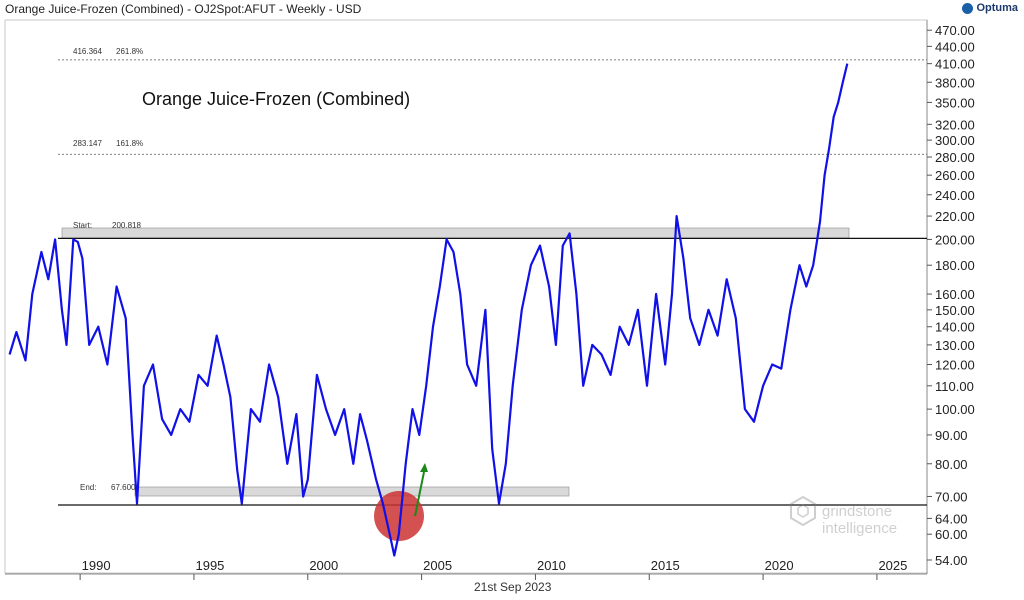  I want to click on y-tick-label: 300.00, so click(955, 140).